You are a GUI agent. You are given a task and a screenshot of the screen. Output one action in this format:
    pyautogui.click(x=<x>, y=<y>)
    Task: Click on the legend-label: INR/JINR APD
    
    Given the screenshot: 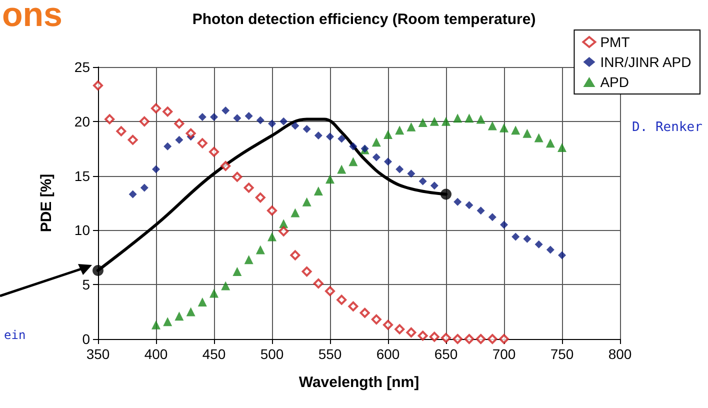 What is the action you would take?
    pyautogui.click(x=646, y=62)
    